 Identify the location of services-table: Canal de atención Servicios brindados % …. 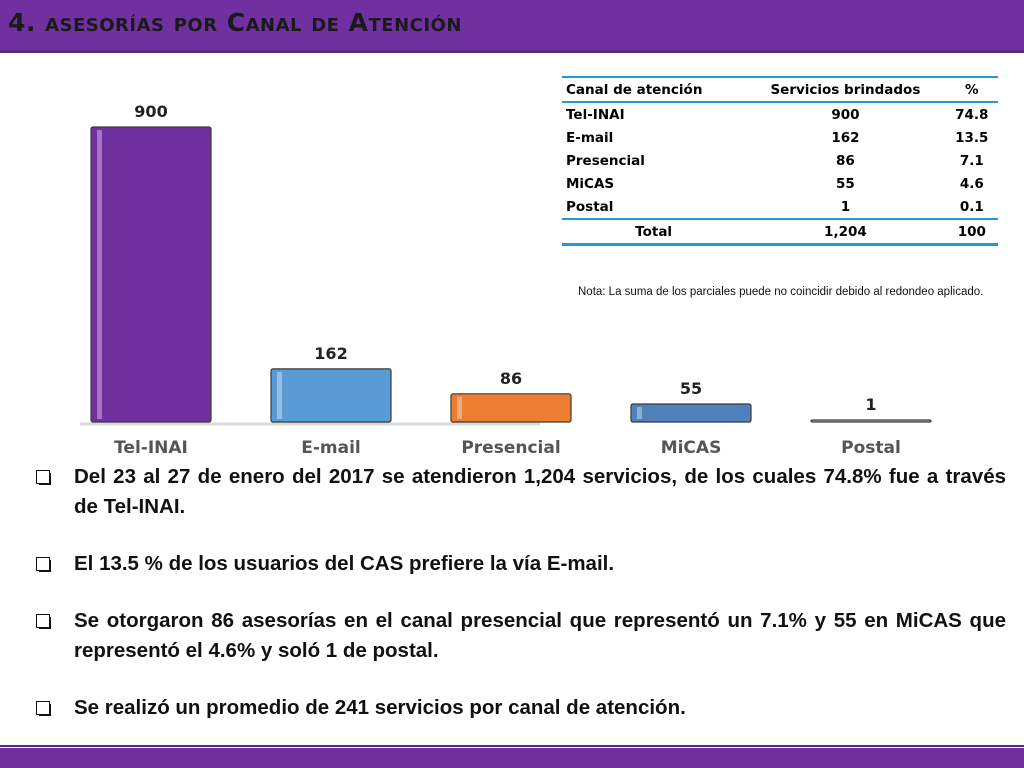
(780, 161).